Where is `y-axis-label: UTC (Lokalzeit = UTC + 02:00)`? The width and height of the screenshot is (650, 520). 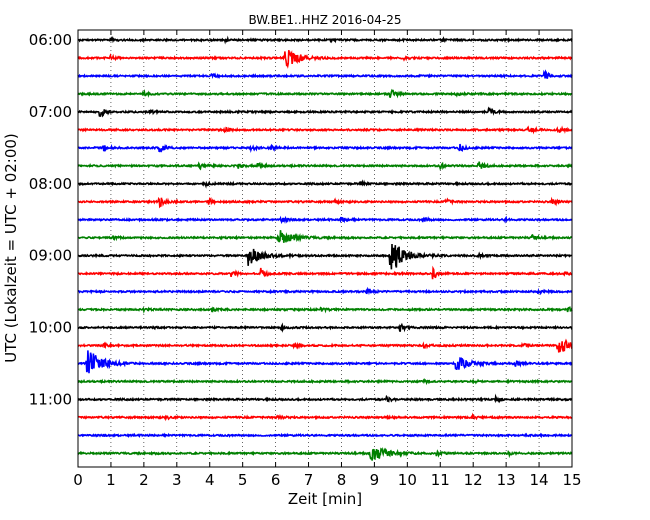
y-axis-label: UTC (Lokalzeit = UTC + 02:00) is located at coordinates (11, 248).